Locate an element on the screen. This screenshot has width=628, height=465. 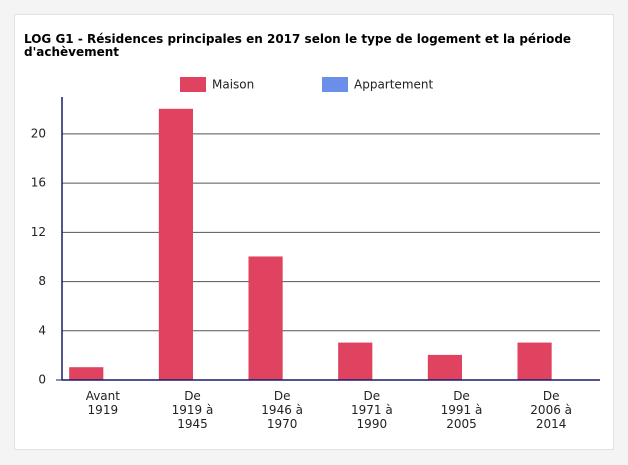
x-tick-label: Avant 1919 is located at coordinates (102, 403).